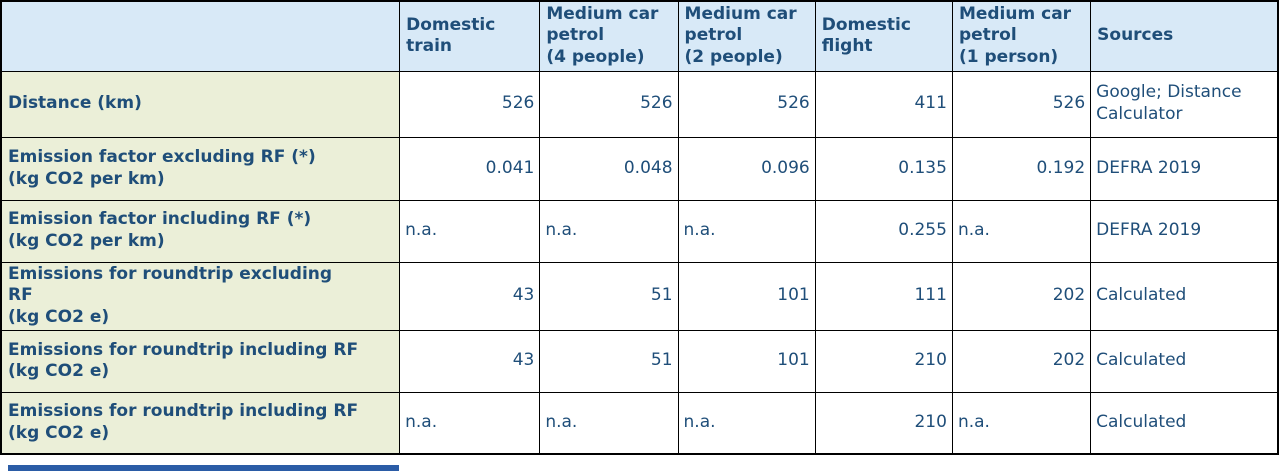 The image size is (1279, 471). Describe the element at coordinates (746, 168) in the screenshot. I see `value-cell: 0.096` at that location.